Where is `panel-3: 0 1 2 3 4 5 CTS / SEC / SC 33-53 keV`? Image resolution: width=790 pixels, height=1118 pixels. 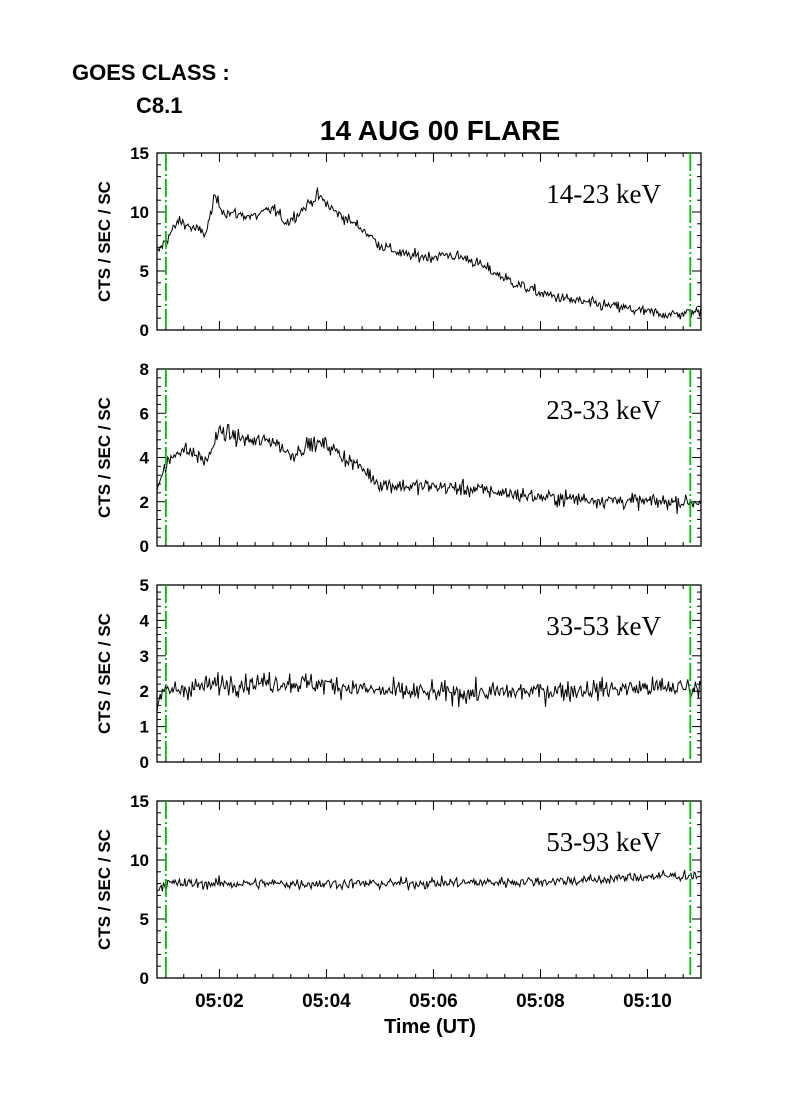 panel-3: 0 1 2 3 4 5 CTS / SEC / SC 33-53 keV is located at coordinates (398, 674).